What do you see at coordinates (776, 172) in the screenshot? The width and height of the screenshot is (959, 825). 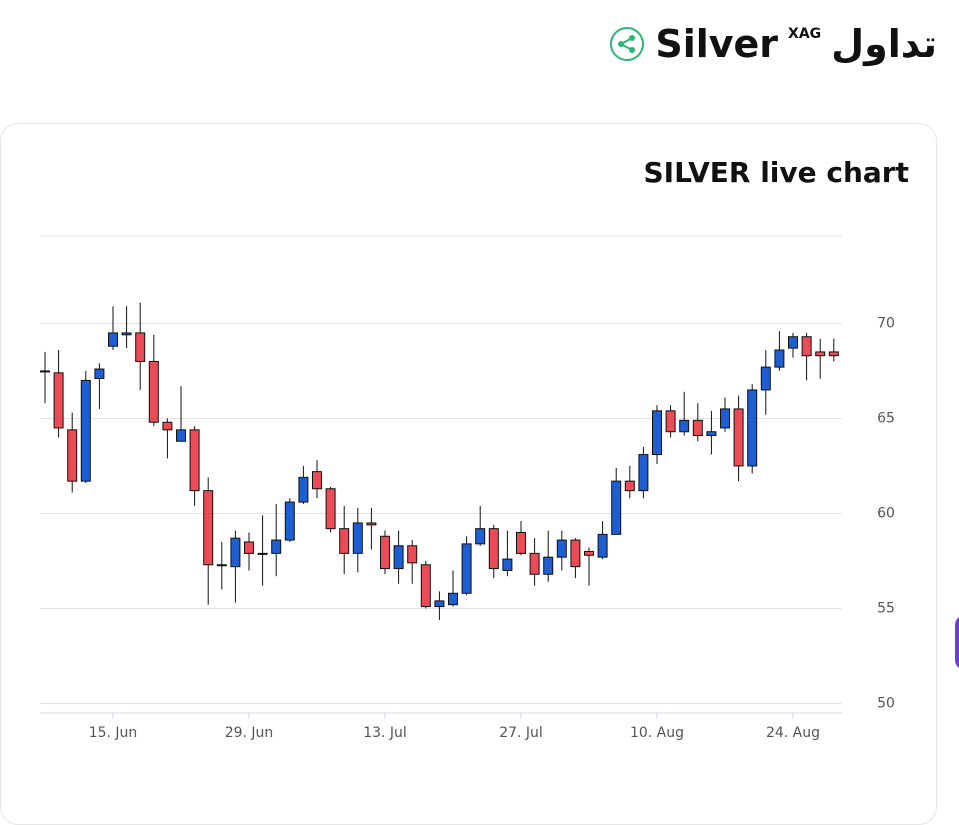 I see `chart-title: SILVER live chart` at bounding box center [776, 172].